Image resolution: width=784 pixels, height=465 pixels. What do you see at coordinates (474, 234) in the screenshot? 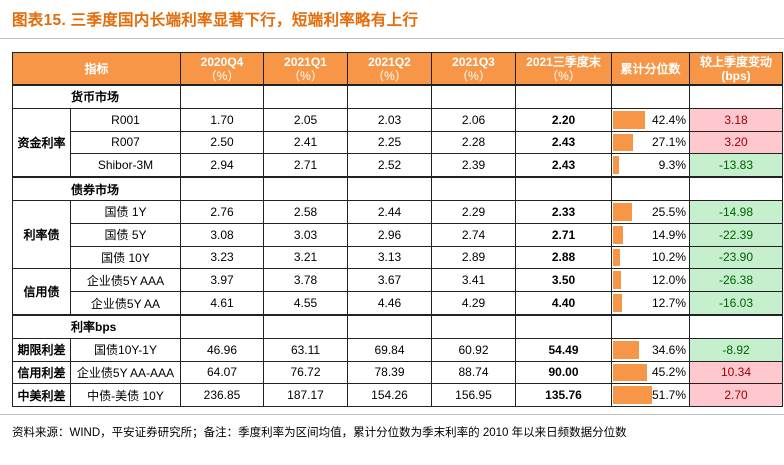
I see `value-cell: 2.74` at bounding box center [474, 234].